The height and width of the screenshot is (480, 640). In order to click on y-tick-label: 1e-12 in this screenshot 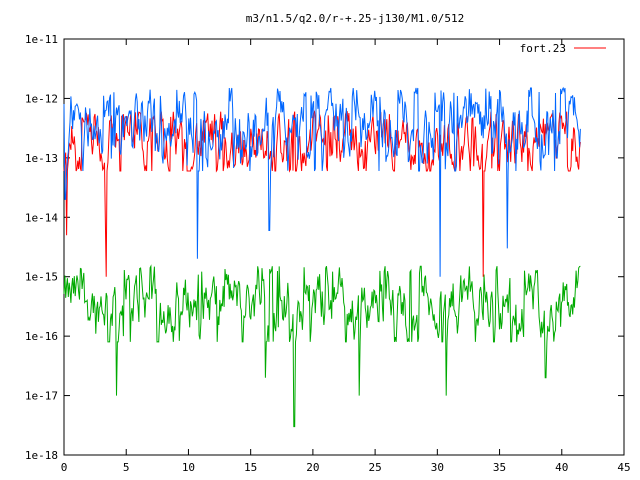, I will do `click(41, 98)`.